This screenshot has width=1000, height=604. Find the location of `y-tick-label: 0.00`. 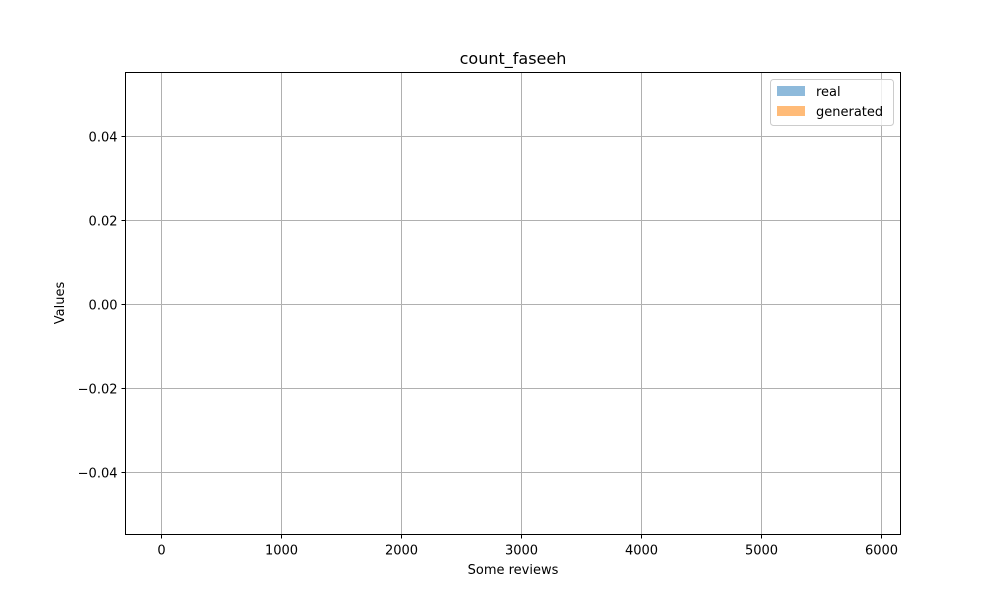

y-tick-label: 0.00 is located at coordinates (103, 306).